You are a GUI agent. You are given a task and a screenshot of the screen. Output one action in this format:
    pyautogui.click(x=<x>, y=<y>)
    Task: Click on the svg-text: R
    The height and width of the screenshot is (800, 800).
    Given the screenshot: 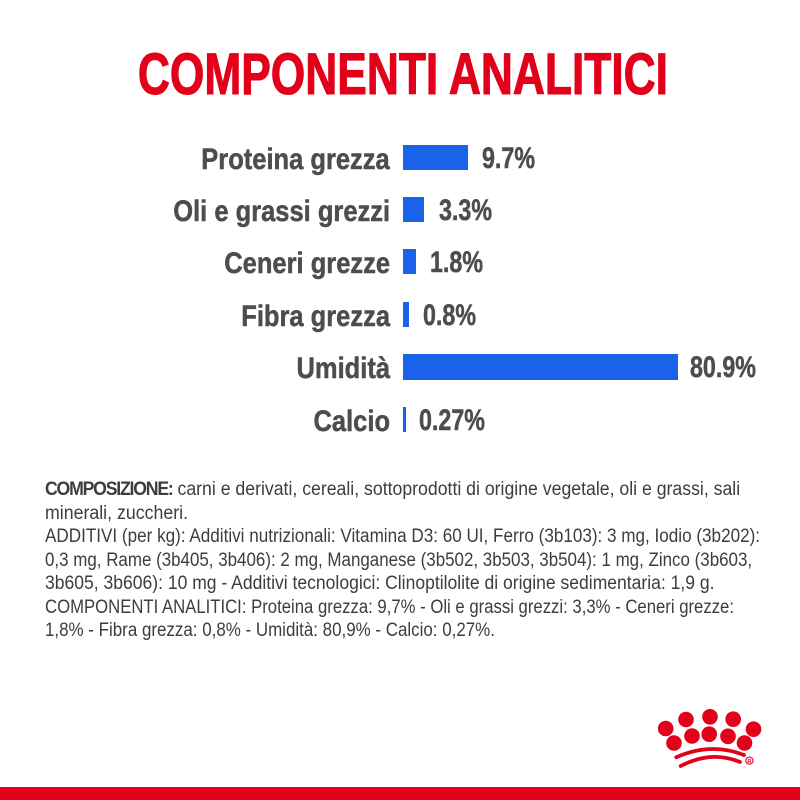 What is the action you would take?
    pyautogui.click(x=749, y=762)
    